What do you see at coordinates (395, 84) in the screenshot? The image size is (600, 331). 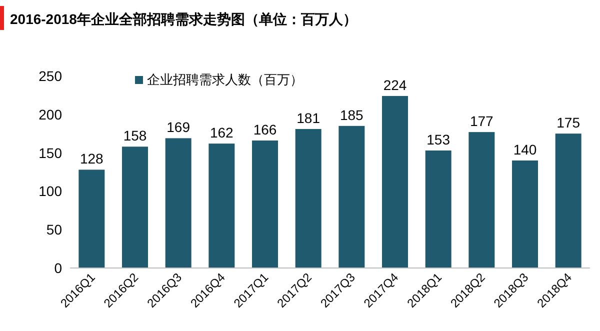 I see `data-label: 224` at bounding box center [395, 84].